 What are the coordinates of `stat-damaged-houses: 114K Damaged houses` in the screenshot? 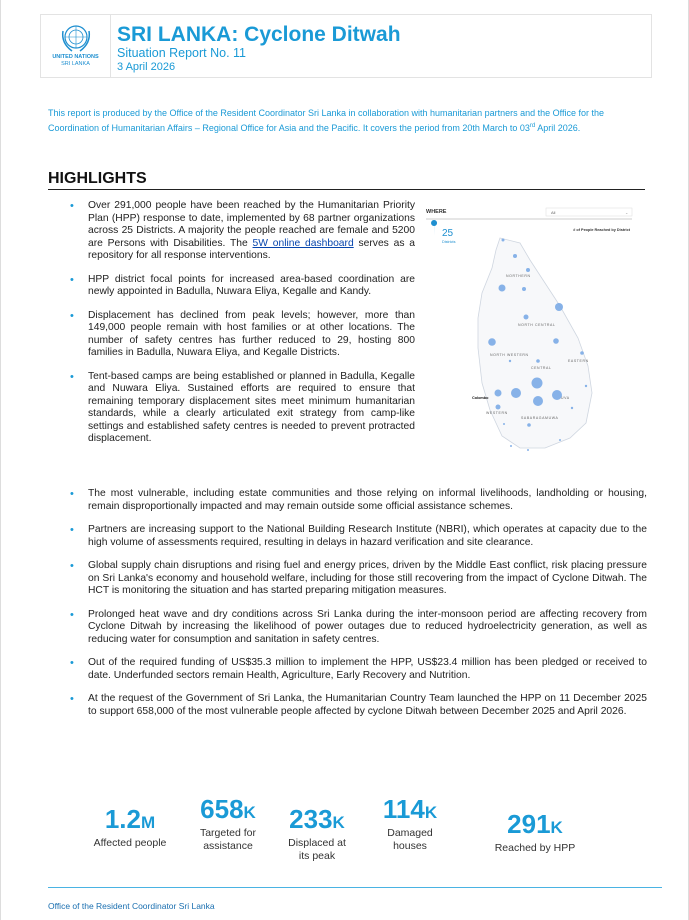 It's located at (410, 823).